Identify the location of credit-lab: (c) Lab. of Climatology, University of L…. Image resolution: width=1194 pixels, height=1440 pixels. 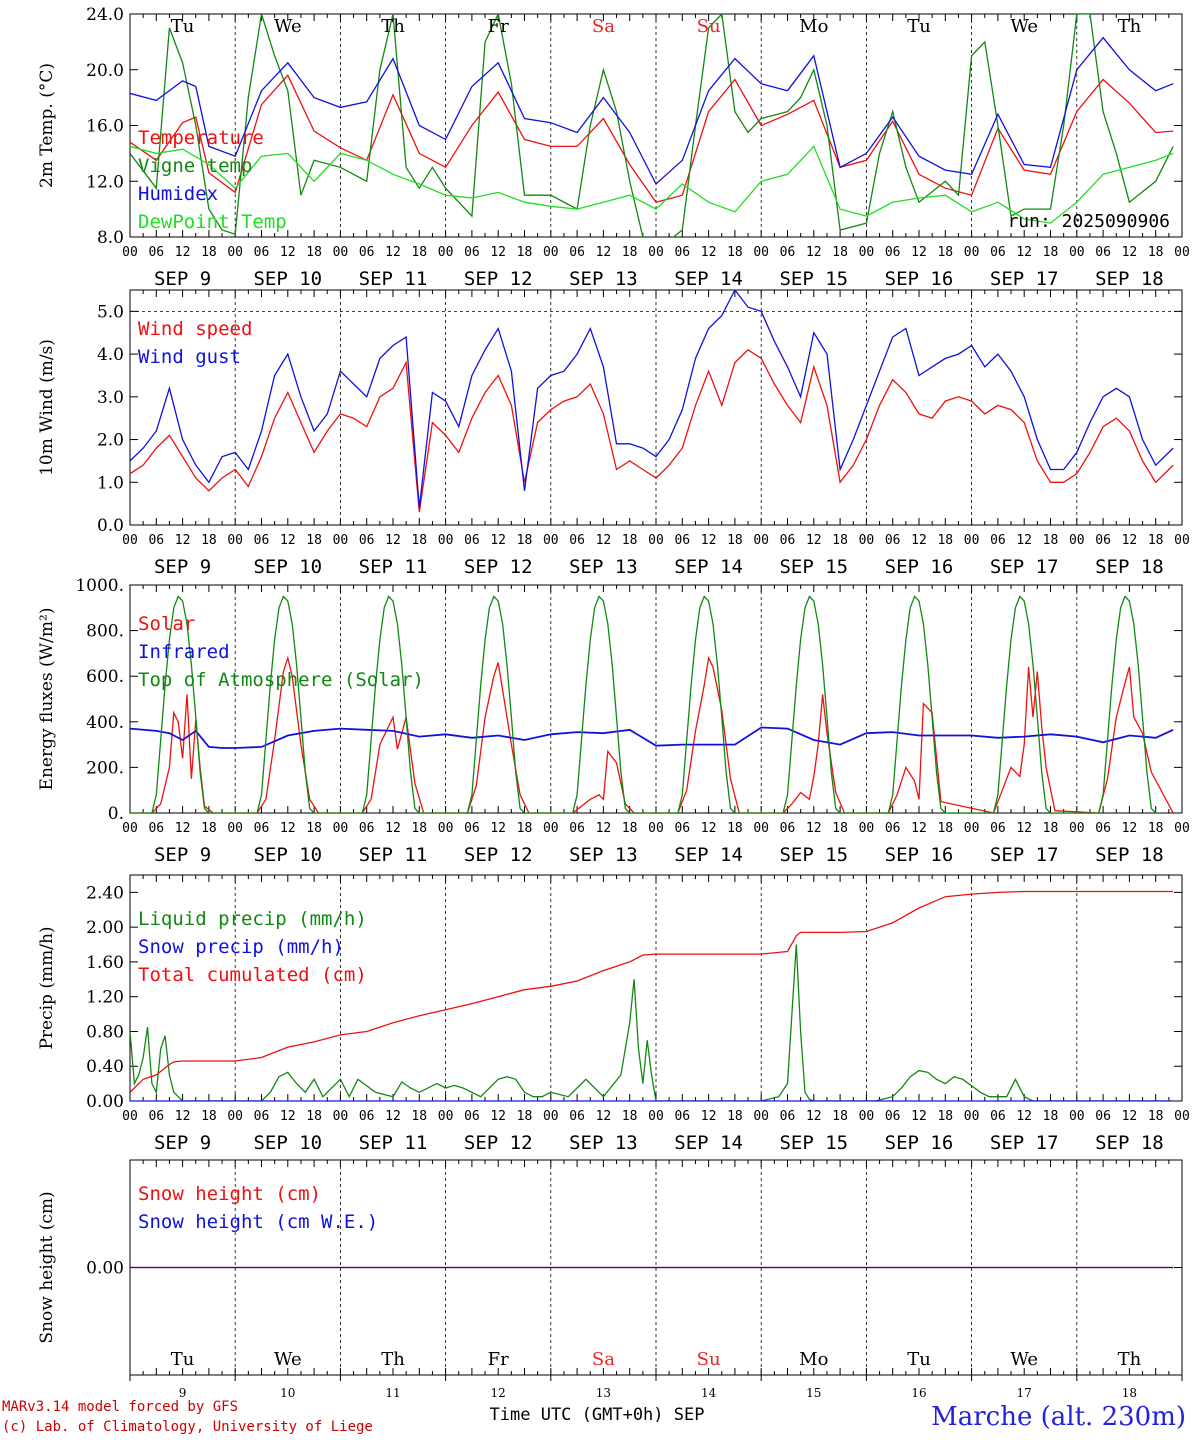
(187, 1427).